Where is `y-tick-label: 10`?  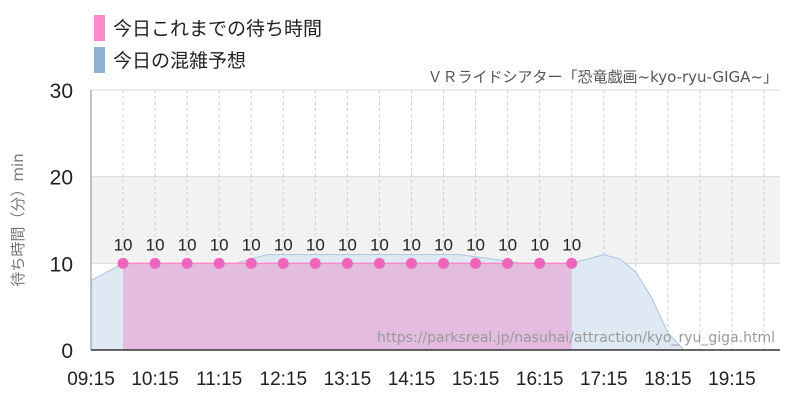 y-tick-label: 10 is located at coordinates (61, 264).